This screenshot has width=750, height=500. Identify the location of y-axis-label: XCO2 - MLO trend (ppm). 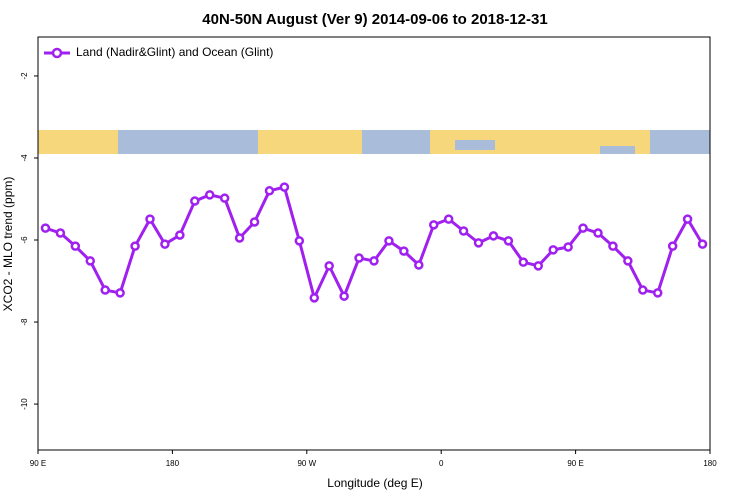
(8, 244).